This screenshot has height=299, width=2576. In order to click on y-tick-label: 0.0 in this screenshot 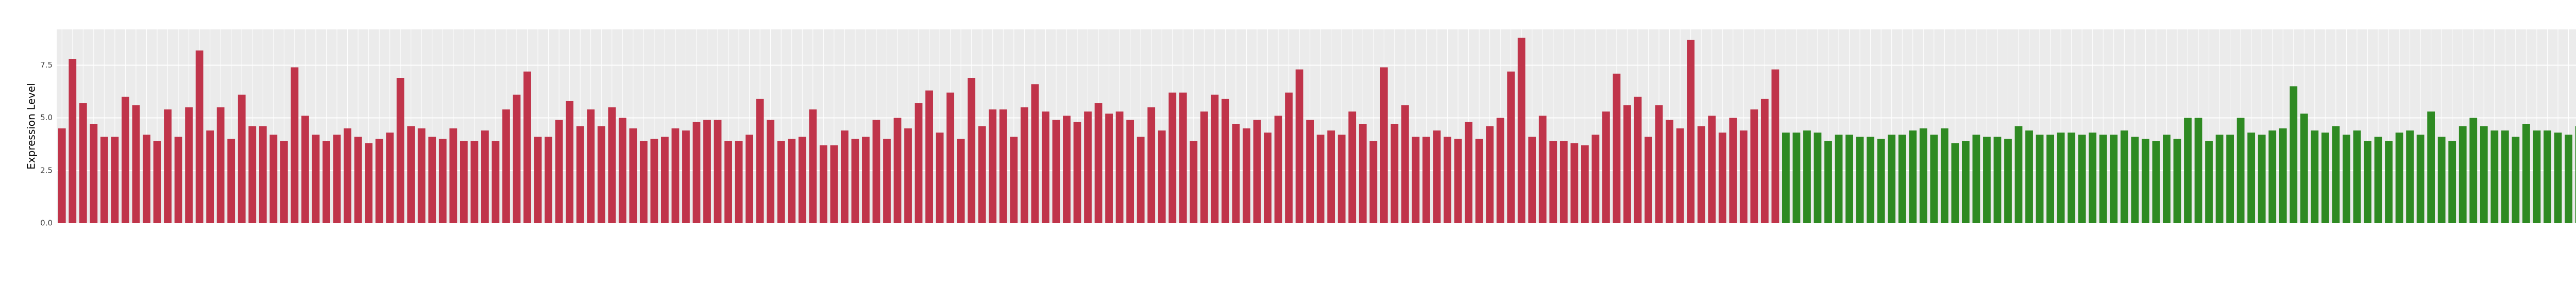, I will do `click(46, 223)`.